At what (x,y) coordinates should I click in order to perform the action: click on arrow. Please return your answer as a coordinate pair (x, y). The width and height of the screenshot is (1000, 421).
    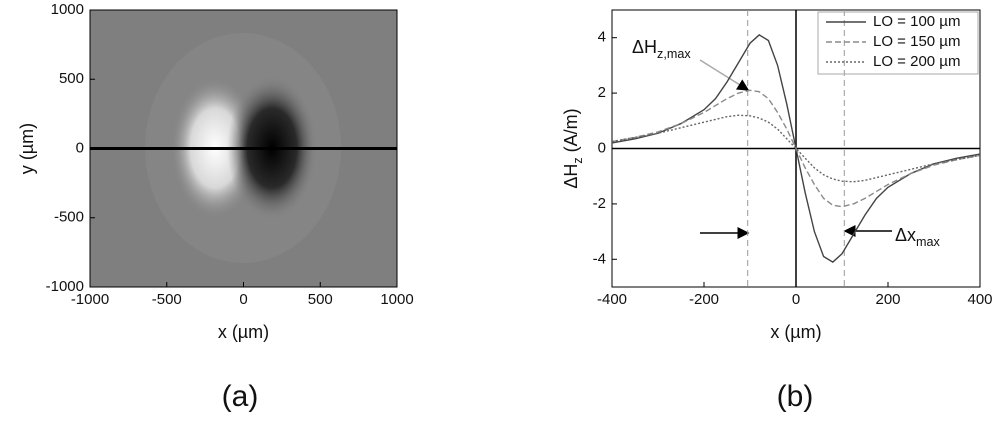
    Looking at the image, I should click on (724, 75).